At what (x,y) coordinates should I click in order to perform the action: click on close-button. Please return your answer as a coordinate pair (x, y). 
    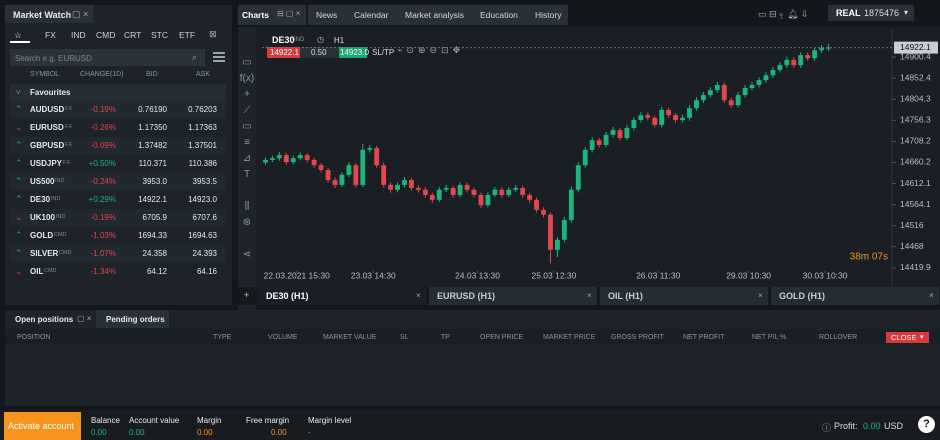
    Looking at the image, I should click on (907, 337).